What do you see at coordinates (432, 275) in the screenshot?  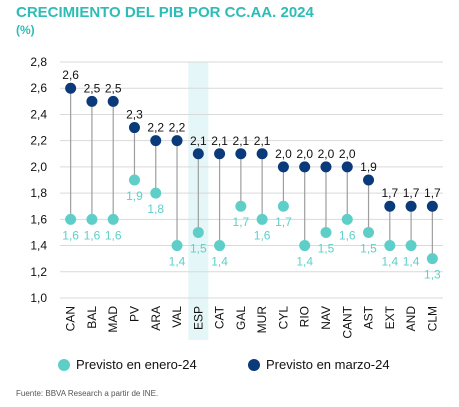 I see `data-label-enero: 1,3` at bounding box center [432, 275].